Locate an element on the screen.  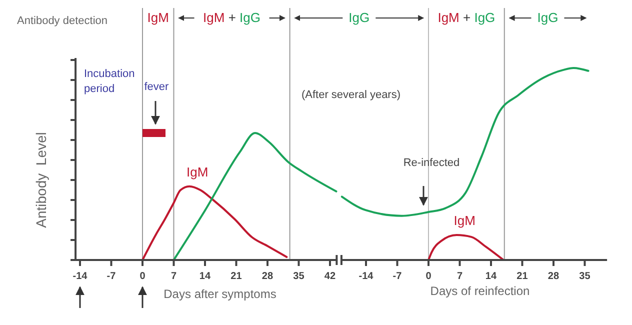
x-axis-title: Days after symptoms is located at coordinates (220, 294).